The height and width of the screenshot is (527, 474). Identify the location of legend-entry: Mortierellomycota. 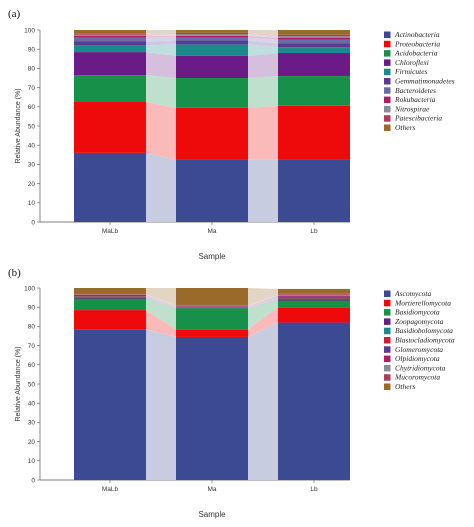
(422, 302).